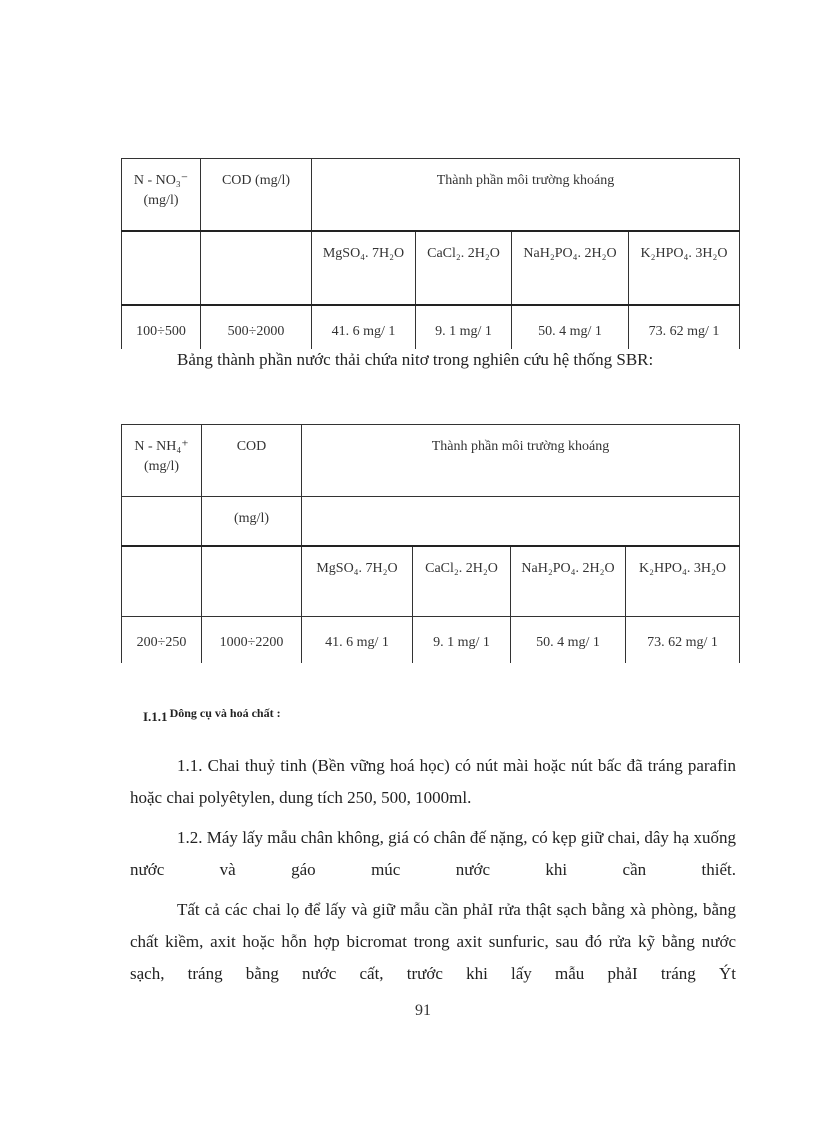 Image resolution: width=816 pixels, height=1123 pixels. What do you see at coordinates (256, 326) in the screenshot?
I see `cell: 500÷2000` at bounding box center [256, 326].